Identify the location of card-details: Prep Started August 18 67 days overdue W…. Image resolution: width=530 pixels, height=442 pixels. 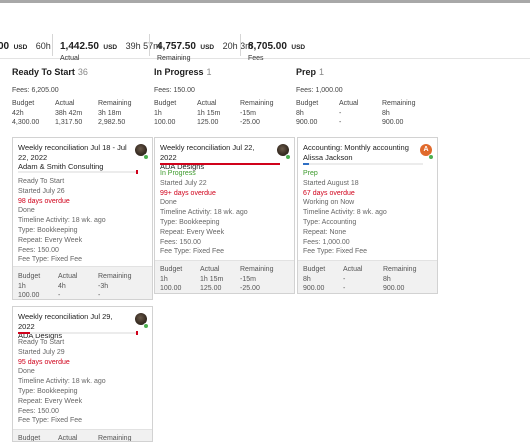
(345, 213).